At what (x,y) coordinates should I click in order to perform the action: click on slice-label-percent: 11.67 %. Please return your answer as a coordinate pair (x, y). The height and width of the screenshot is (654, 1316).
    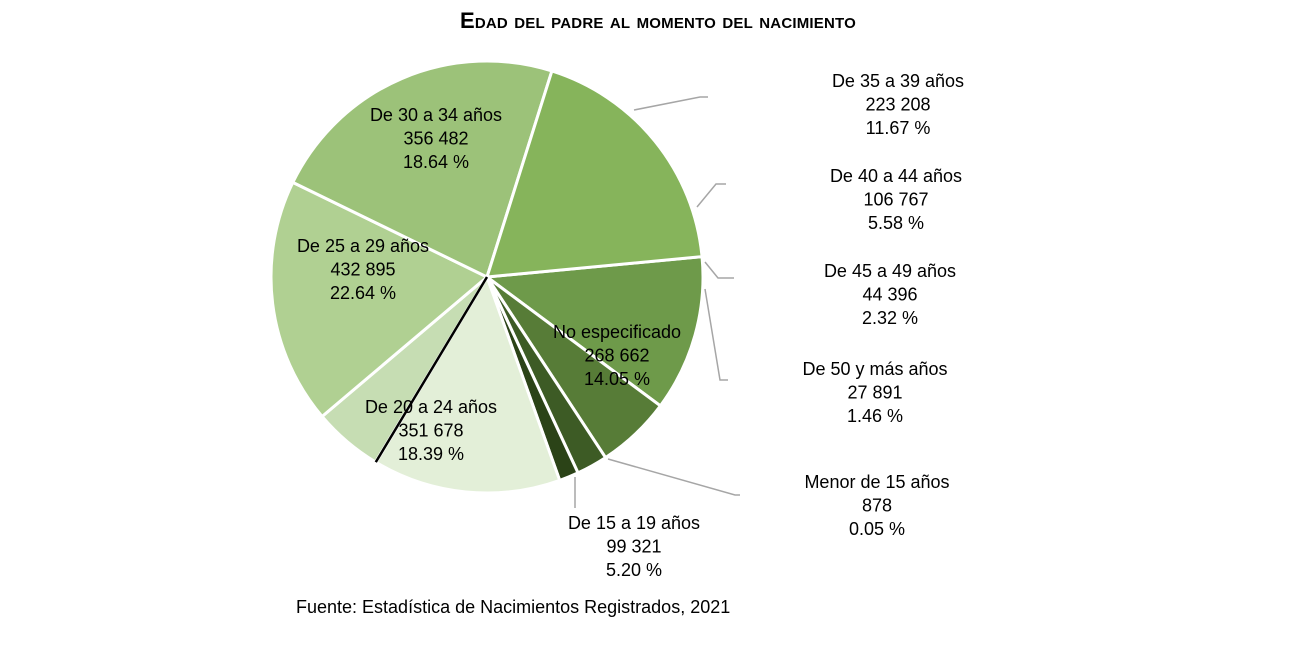
    Looking at the image, I should click on (898, 128).